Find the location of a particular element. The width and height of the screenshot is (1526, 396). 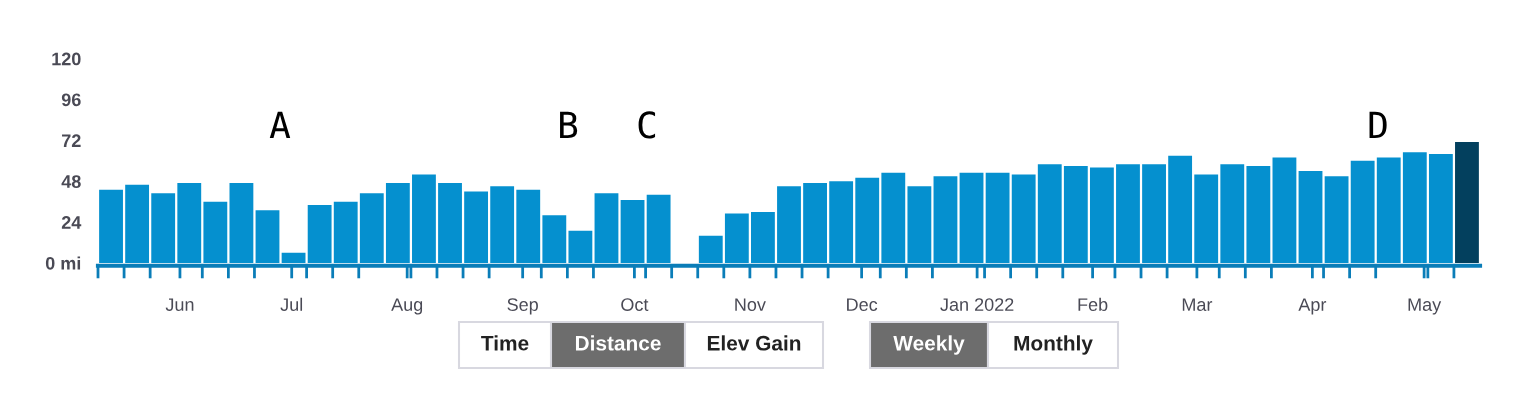

y-tick-label: 24 is located at coordinates (71, 222).